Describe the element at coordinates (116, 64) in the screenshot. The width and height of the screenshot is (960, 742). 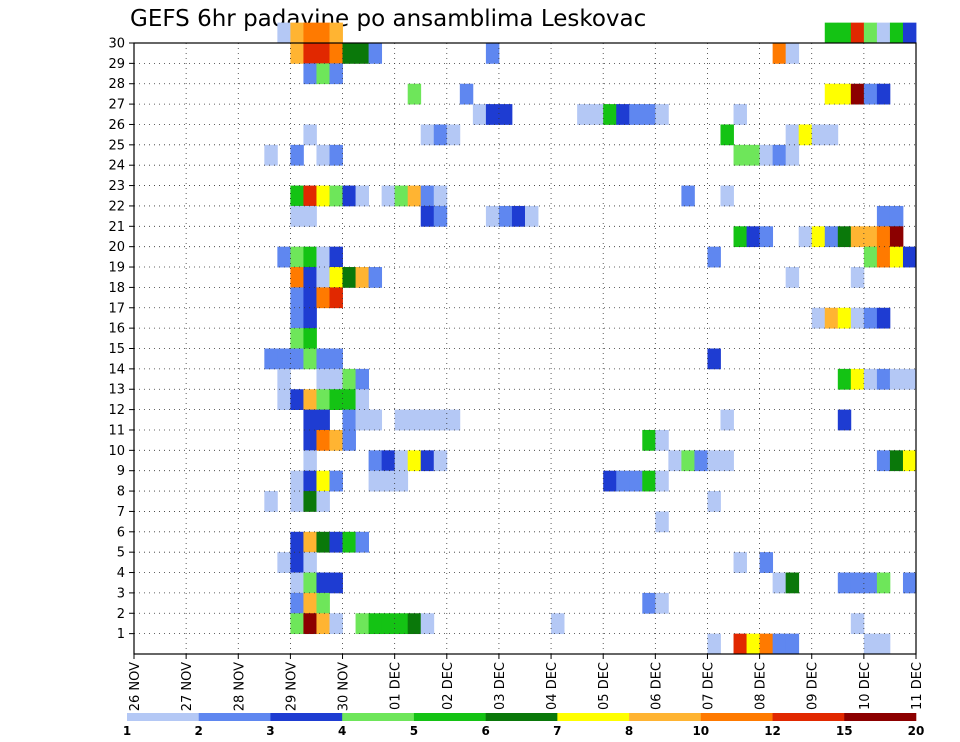
I see `y-tick-label: 29` at that location.